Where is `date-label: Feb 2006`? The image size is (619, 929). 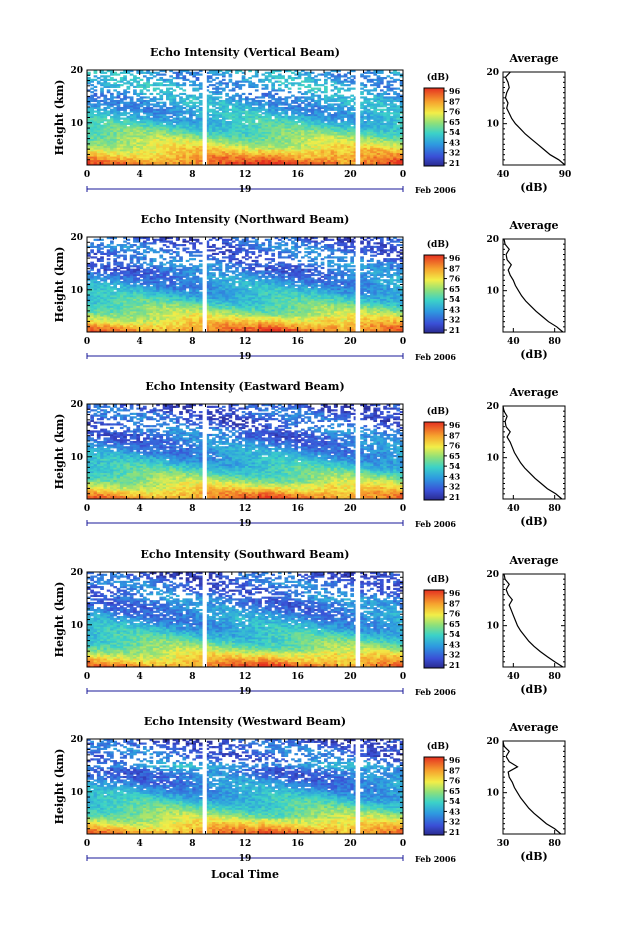 date-label: Feb 2006 is located at coordinates (435, 190).